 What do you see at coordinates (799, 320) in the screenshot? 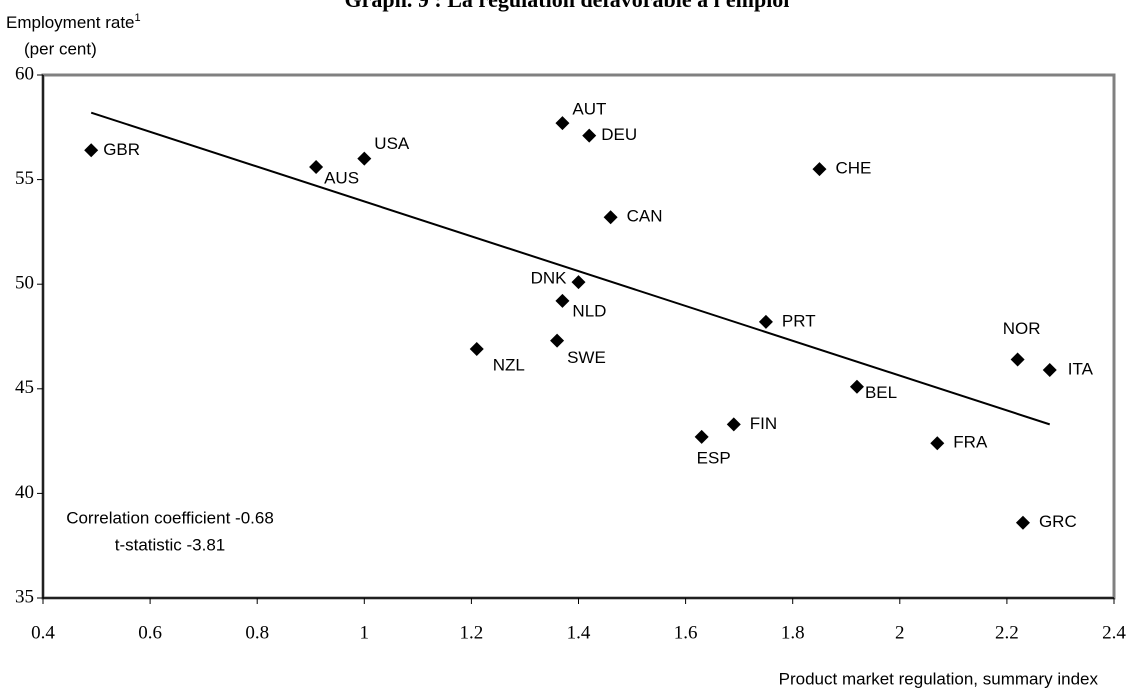
I see `point-label: PRT` at bounding box center [799, 320].